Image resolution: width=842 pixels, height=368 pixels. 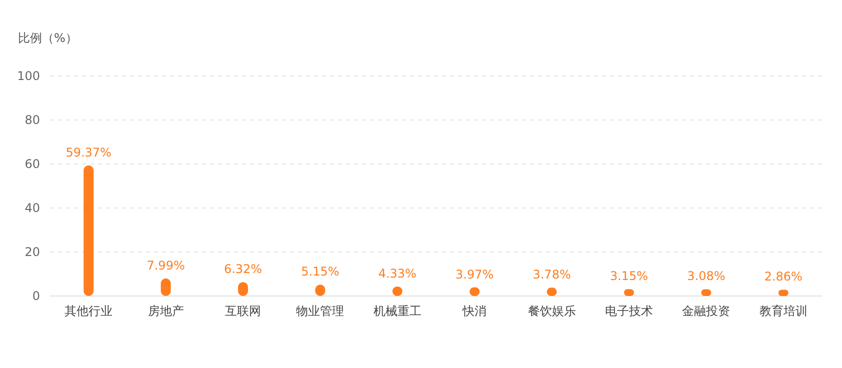 What do you see at coordinates (32, 120) in the screenshot?
I see `y-tick-label: 80` at bounding box center [32, 120].